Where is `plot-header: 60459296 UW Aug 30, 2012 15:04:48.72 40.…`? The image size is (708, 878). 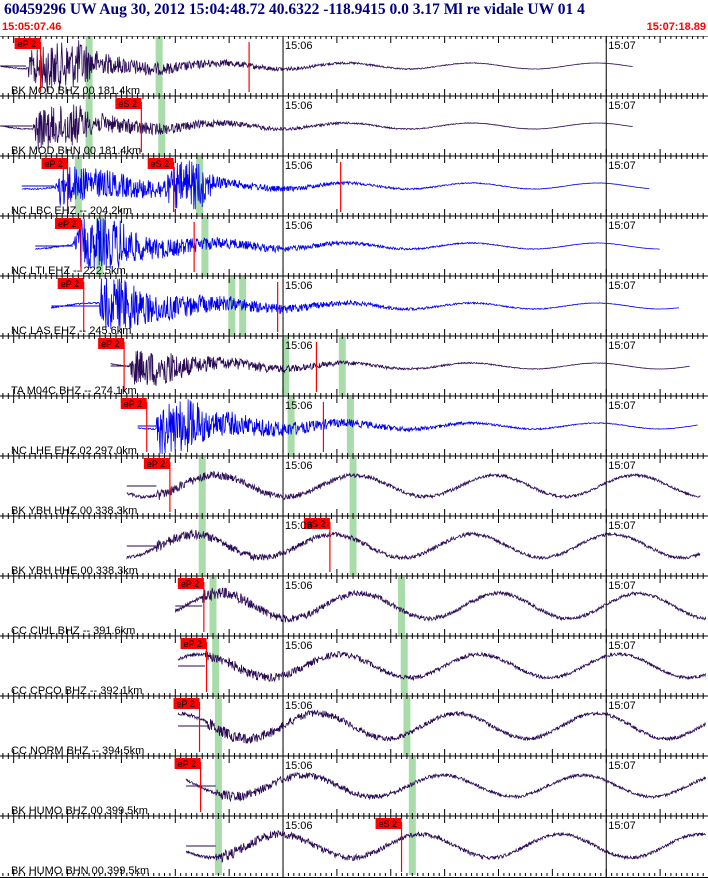 plot-header: 60459296 UW Aug 30, 2012 15:04:48.72 40.… is located at coordinates (354, 18).